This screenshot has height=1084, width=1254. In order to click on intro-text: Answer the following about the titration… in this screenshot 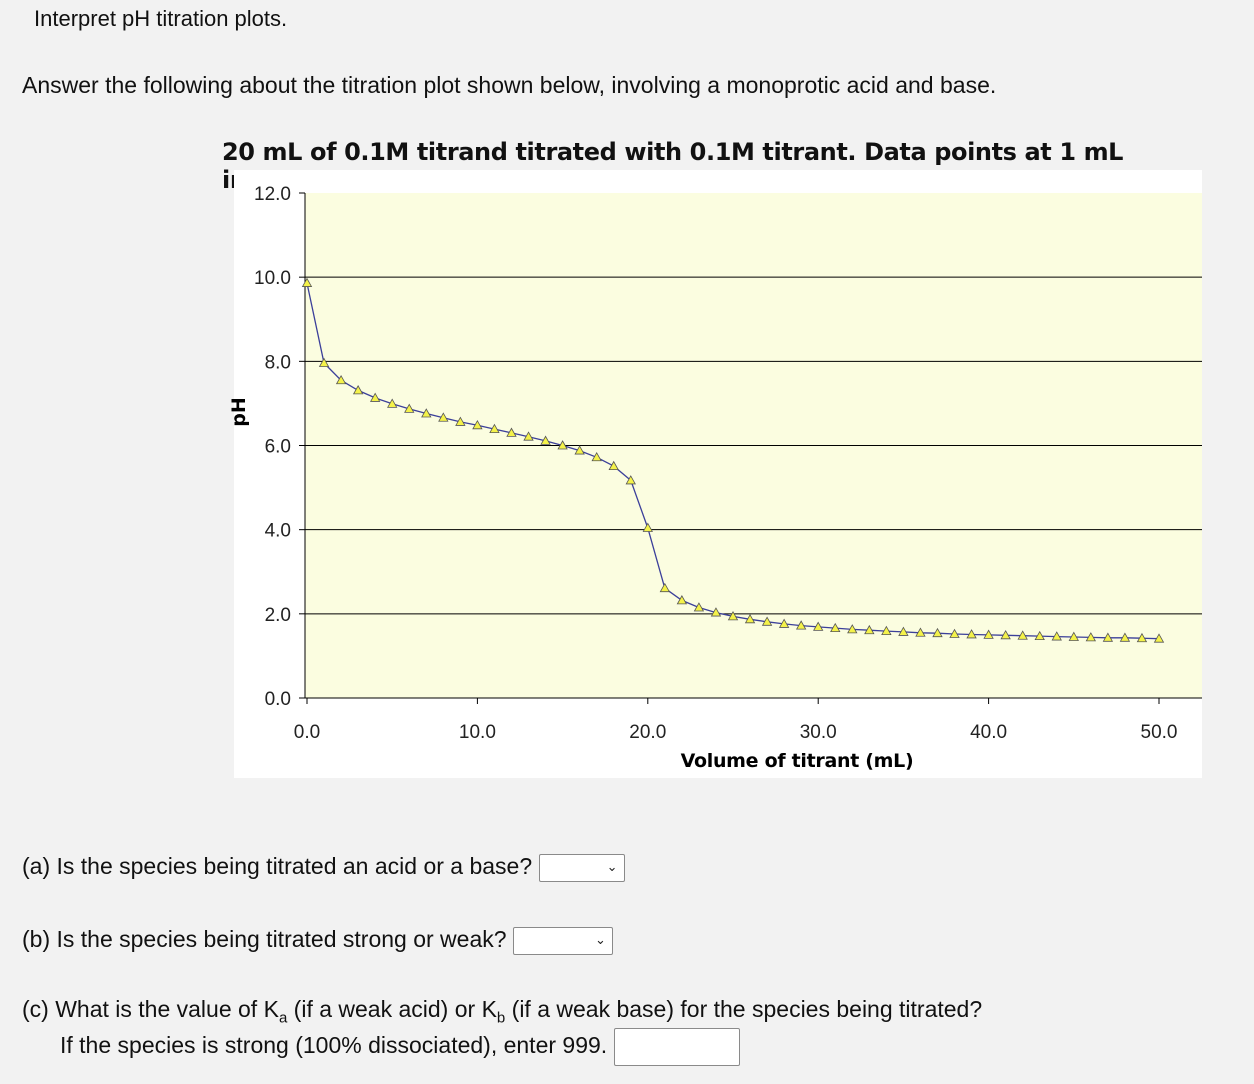, I will do `click(509, 85)`.